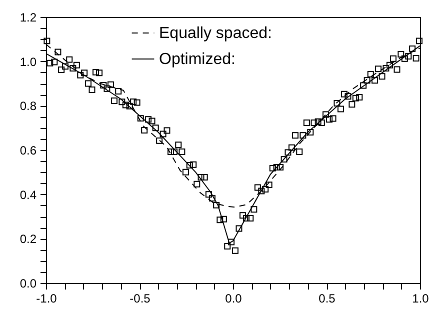  Describe the element at coordinates (28, 151) in the screenshot. I see `y-tick-label: 0.6` at that location.